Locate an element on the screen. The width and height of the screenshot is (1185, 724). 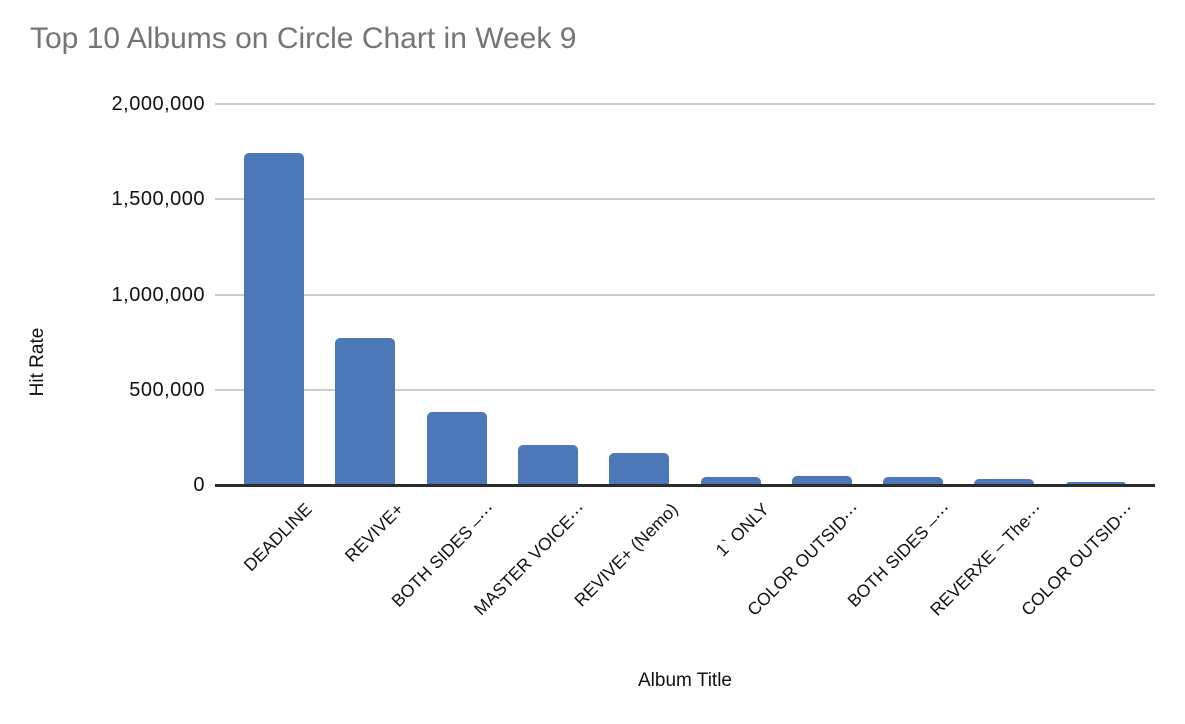
x-tick-label: 1` ONLY is located at coordinates (742, 530).